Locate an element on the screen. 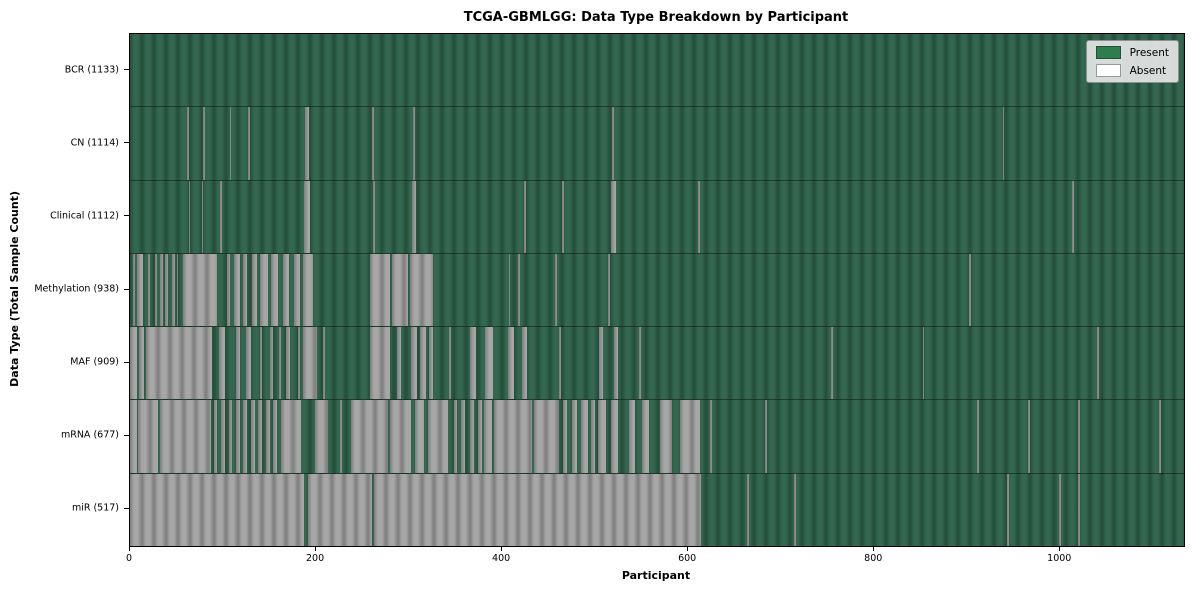  legend-entry-absent: Absent is located at coordinates (1132, 70).